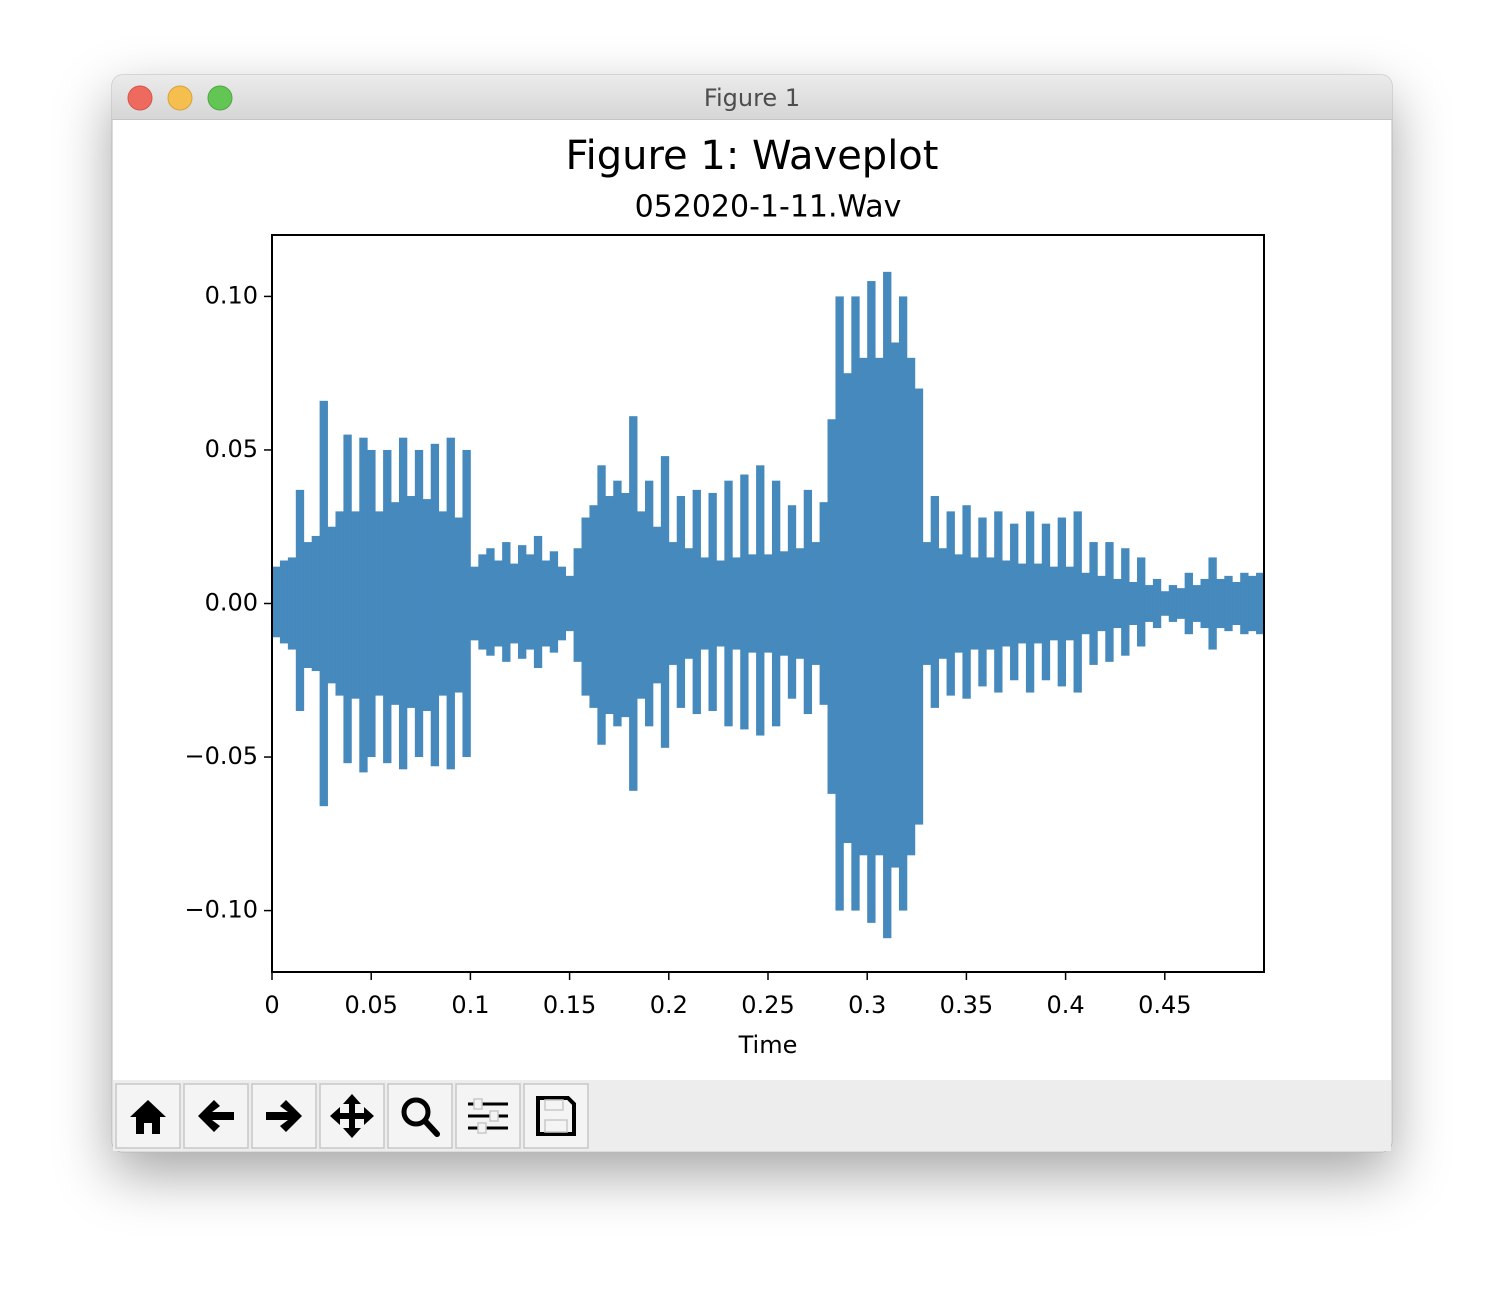  What do you see at coordinates (221, 756) in the screenshot?
I see `y-tick-label: −0.05` at bounding box center [221, 756].